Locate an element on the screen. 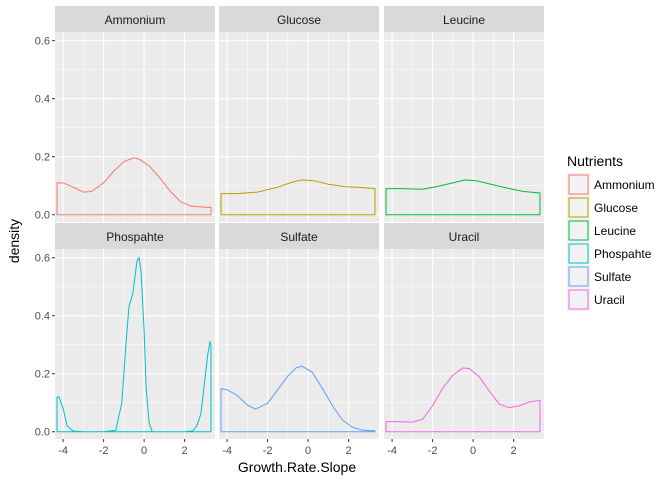 Image resolution: width=672 pixels, height=480 pixels. x-axis-title: Growth.Rate.Slope is located at coordinates (297, 467).